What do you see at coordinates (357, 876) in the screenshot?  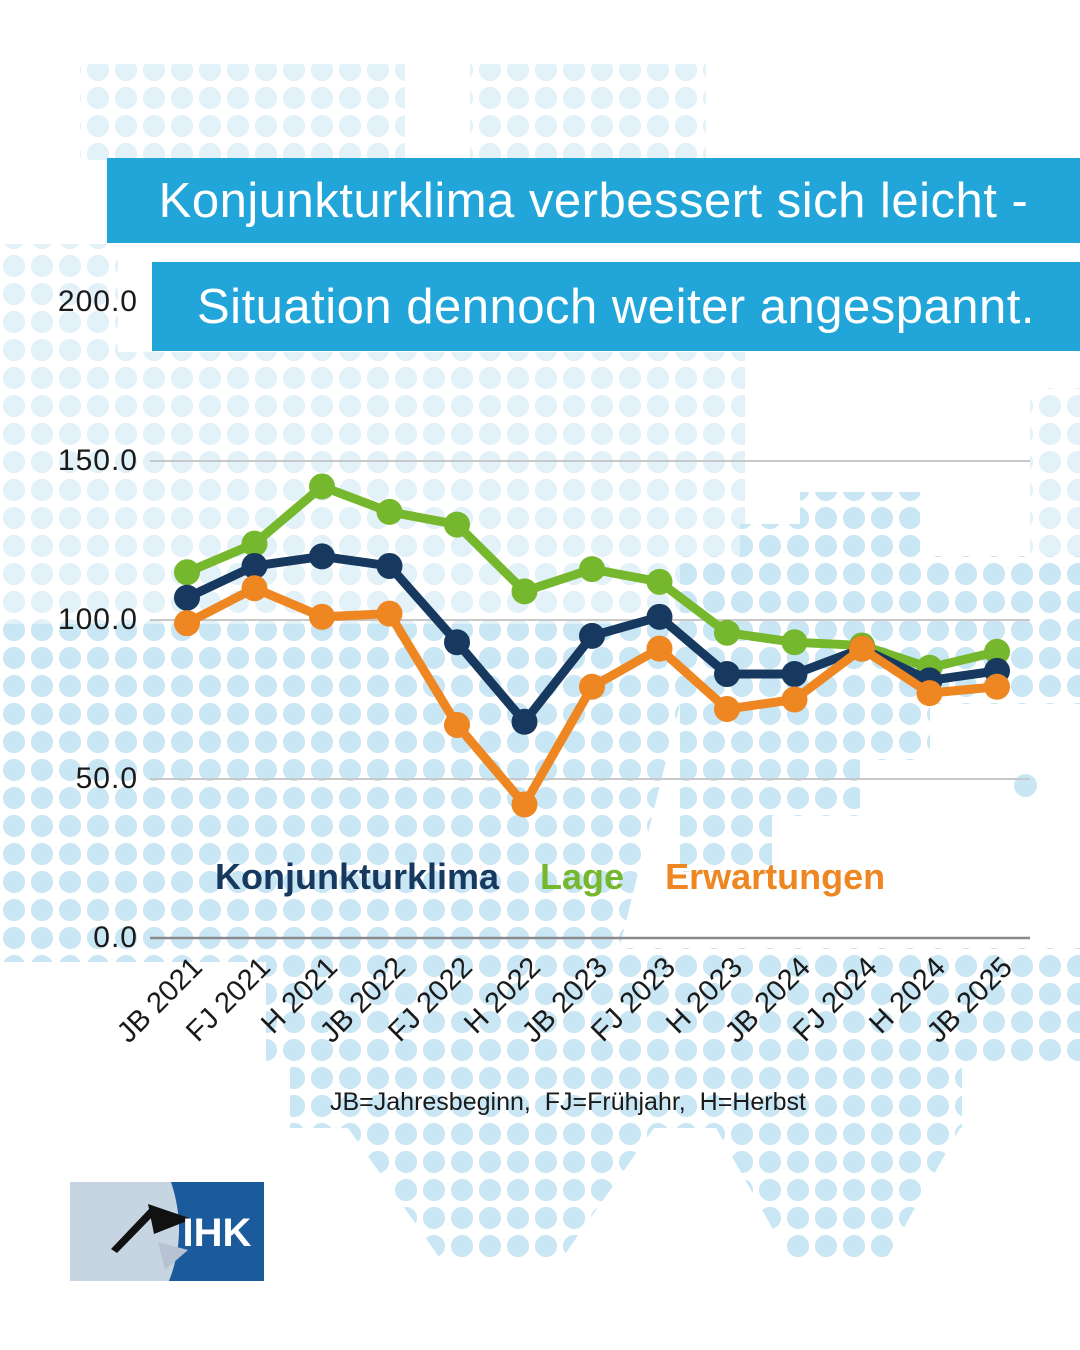 I see `legend-item-konjunkturklima: Konjunkturklima` at bounding box center [357, 876].